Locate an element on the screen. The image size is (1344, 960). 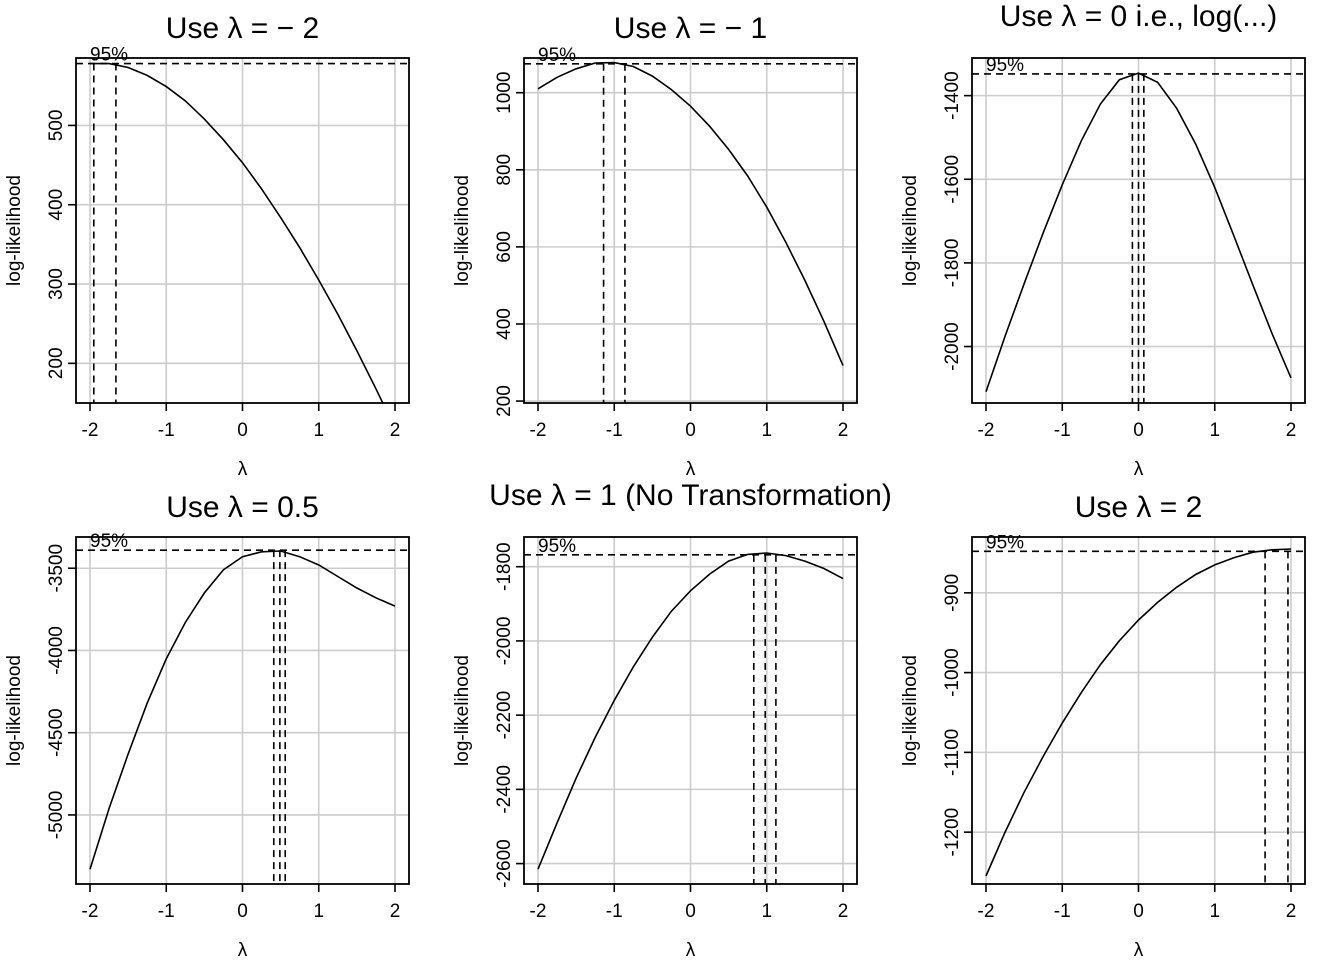
y-tick-label: -2200 is located at coordinates (504, 715).